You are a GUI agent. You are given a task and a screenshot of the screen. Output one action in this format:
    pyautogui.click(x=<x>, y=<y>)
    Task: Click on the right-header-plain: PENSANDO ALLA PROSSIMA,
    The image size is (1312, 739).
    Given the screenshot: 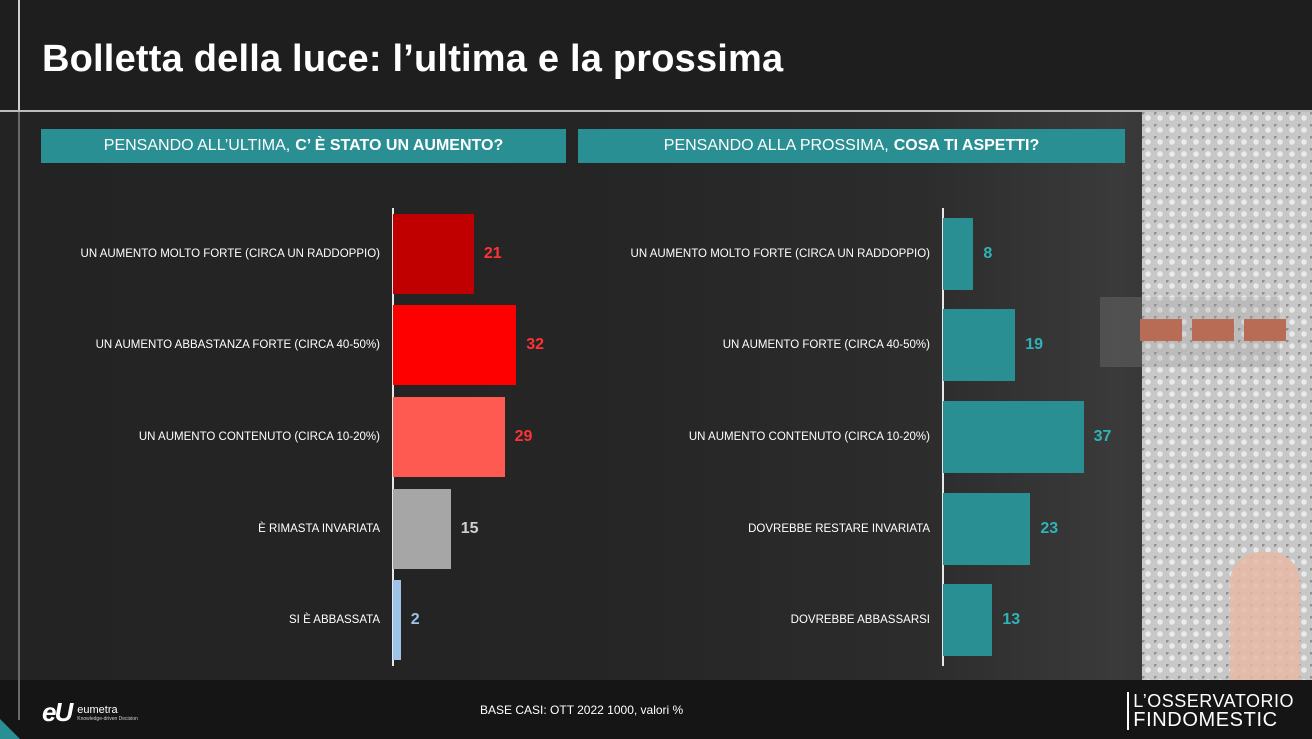 What is the action you would take?
    pyautogui.click(x=776, y=145)
    